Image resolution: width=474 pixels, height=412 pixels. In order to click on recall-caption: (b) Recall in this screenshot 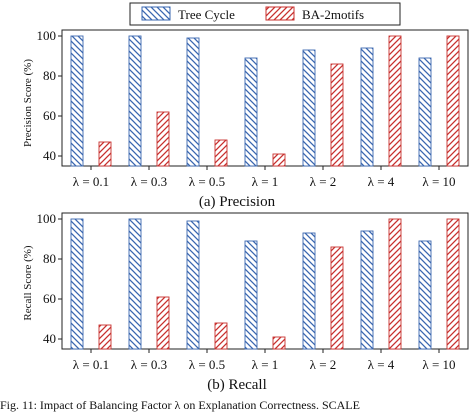, I will do `click(237, 385)`.